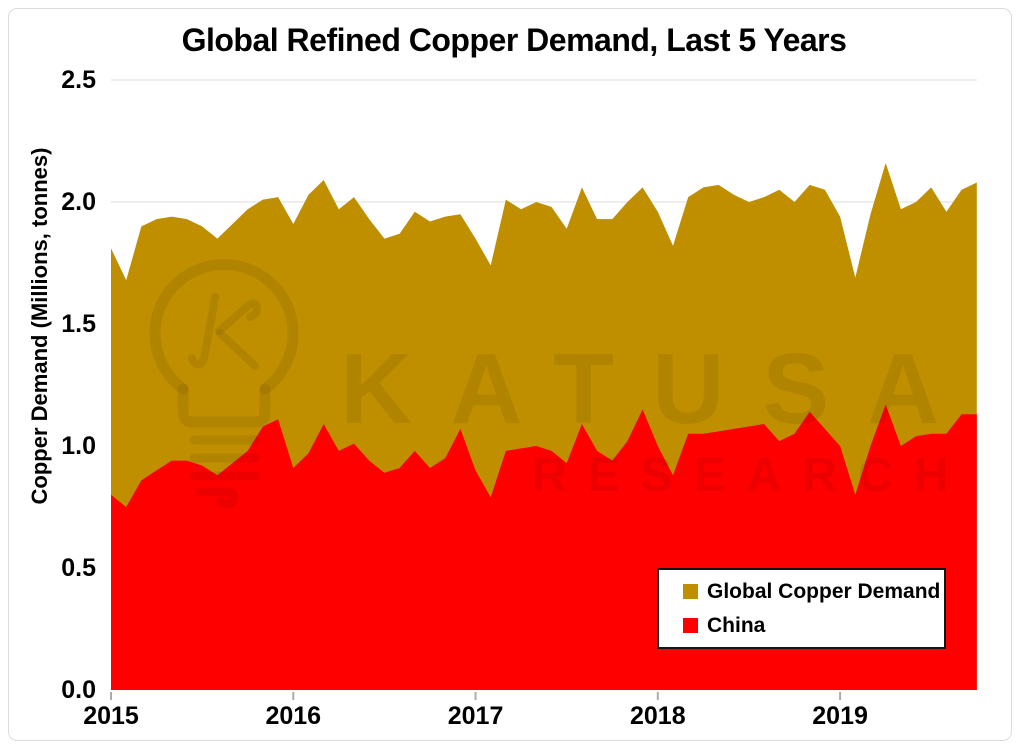 This screenshot has height=747, width=1024. Describe the element at coordinates (475, 716) in the screenshot. I see `x-tick-label: 2017` at that location.